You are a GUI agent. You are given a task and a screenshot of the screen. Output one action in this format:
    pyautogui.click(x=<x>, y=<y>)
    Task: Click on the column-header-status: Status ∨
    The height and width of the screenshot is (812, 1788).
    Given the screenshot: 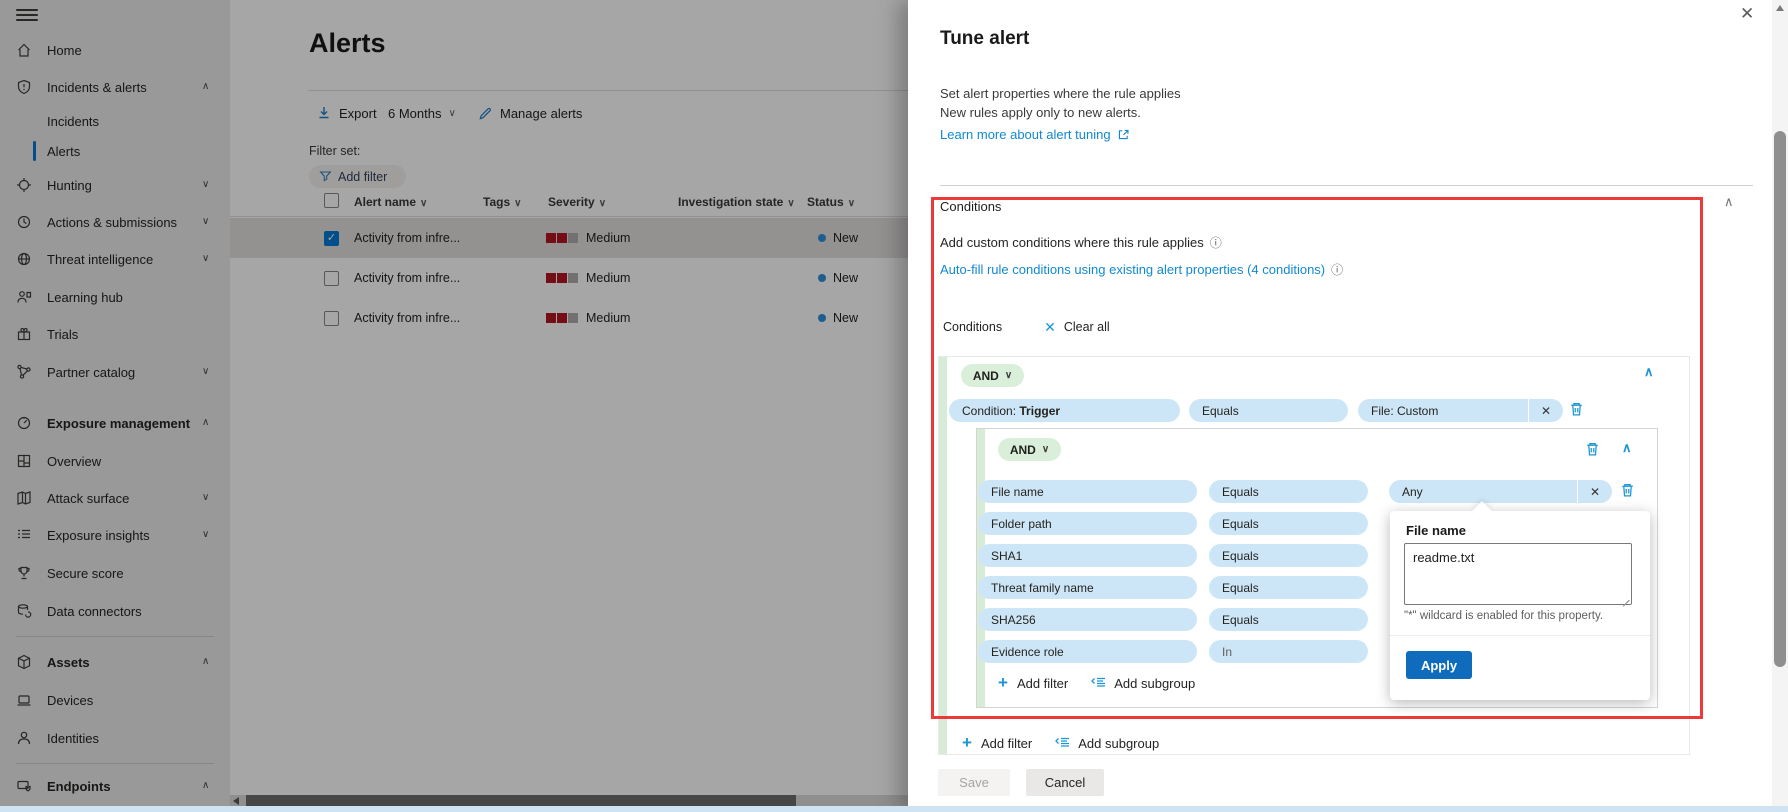 What is the action you would take?
    pyautogui.click(x=831, y=202)
    